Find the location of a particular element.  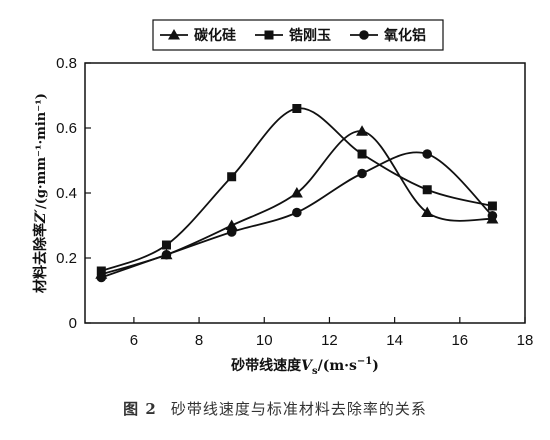

legend-label: 氧化铝 is located at coordinates (404, 35).